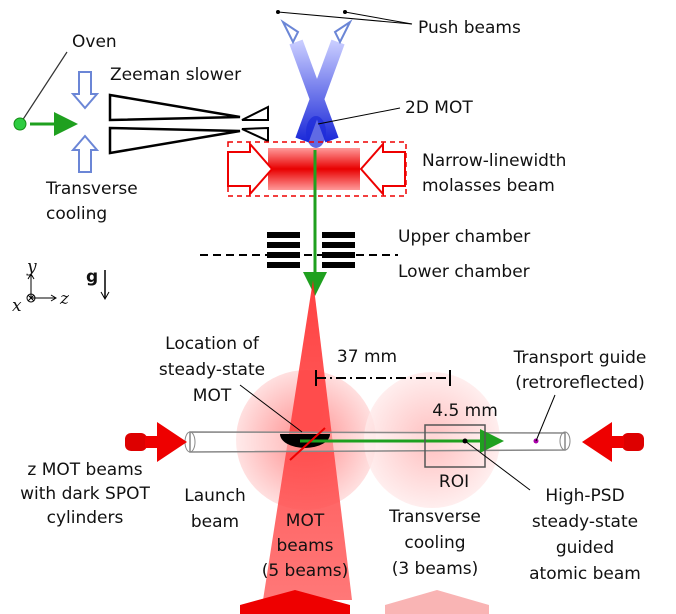 This screenshot has width=676, height=614. Describe the element at coordinates (212, 370) in the screenshot. I see `steady-state-mot-label: steady-state` at that location.